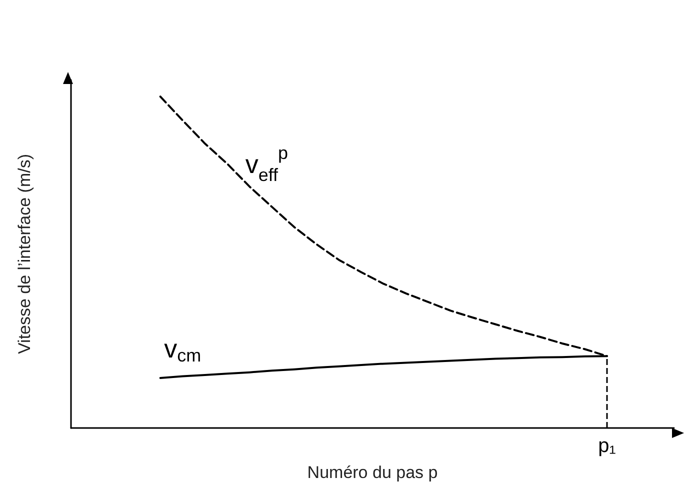 Image resolution: width=684 pixels, height=486 pixels. I want to click on x-axis-title: Numéro du pas p, so click(372, 472).